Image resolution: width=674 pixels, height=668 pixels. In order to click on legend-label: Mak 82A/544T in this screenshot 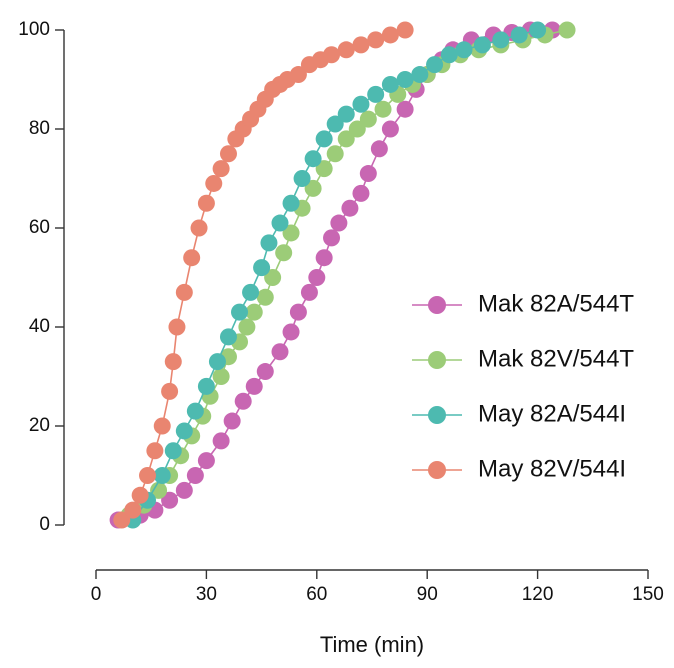, I will do `click(556, 303)`.